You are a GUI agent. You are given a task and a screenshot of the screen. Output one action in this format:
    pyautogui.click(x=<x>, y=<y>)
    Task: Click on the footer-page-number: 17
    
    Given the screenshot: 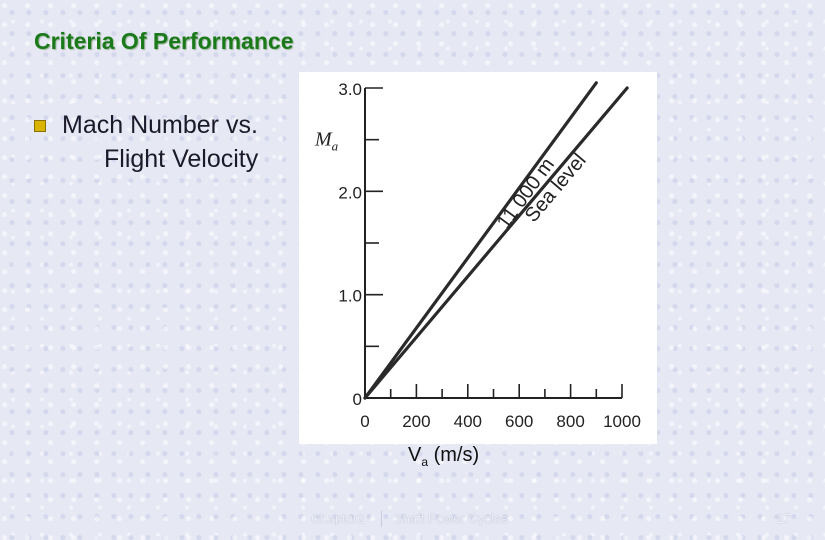 What is the action you would take?
    pyautogui.click(x=783, y=518)
    